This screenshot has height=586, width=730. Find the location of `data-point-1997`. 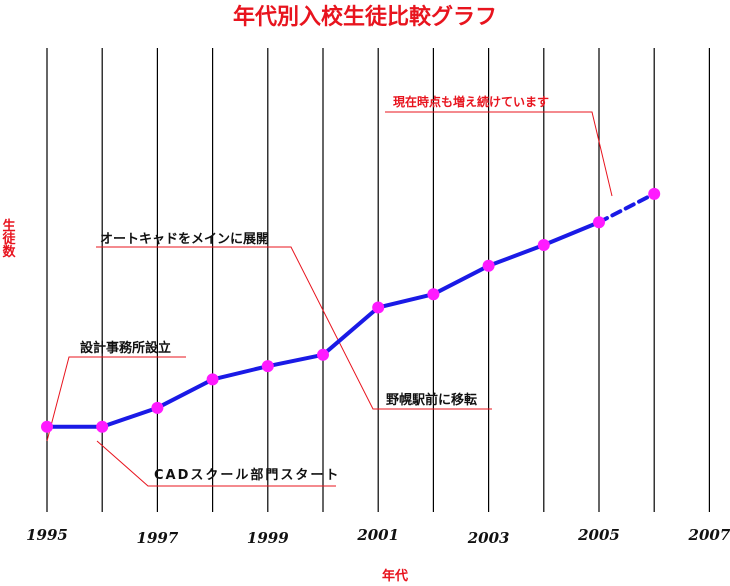

data-point-1997 is located at coordinates (157, 407).